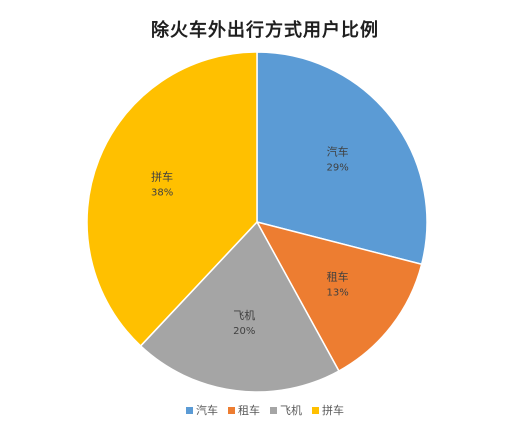  Describe the element at coordinates (265, 410) in the screenshot. I see `chart-legend: 汽车 租车 飞机 拼车` at that location.